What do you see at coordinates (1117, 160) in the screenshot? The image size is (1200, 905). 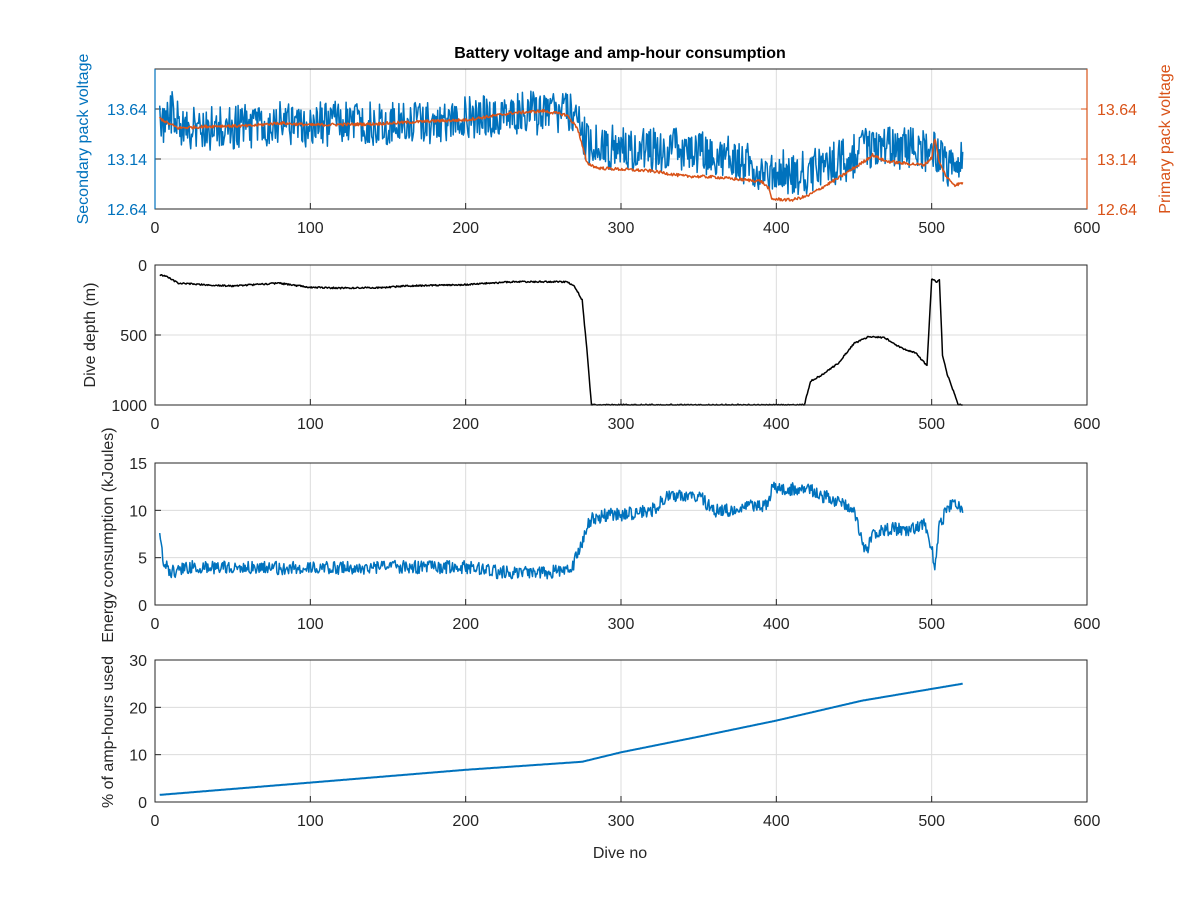 I see `y-tick-label-right: 13.14` at bounding box center [1117, 160].